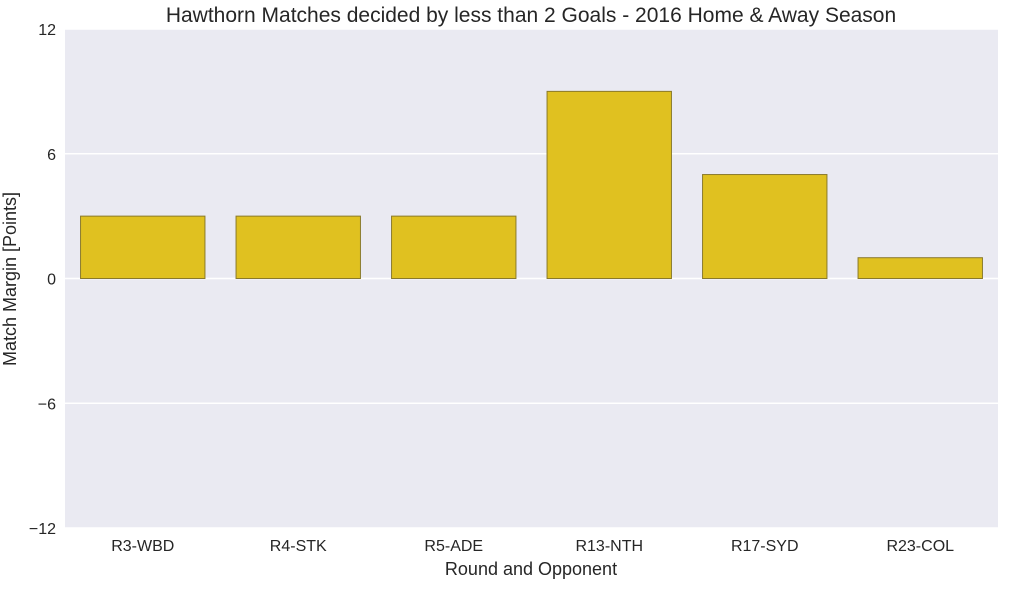 Image resolution: width=1019 pixels, height=600 pixels. Describe the element at coordinates (453, 546) in the screenshot. I see `x-tick-label: R5-ADE` at that location.